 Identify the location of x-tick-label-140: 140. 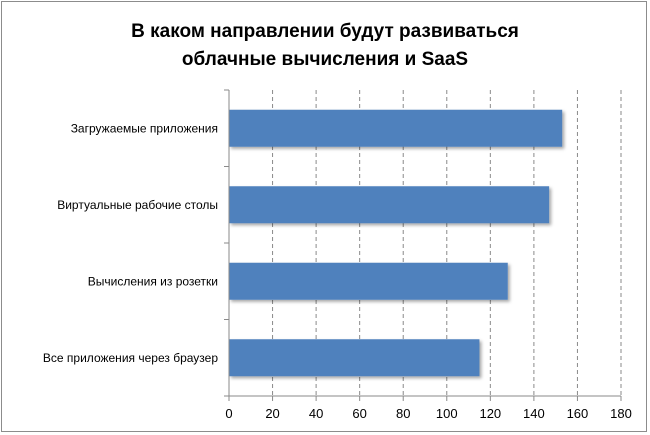
(534, 413).